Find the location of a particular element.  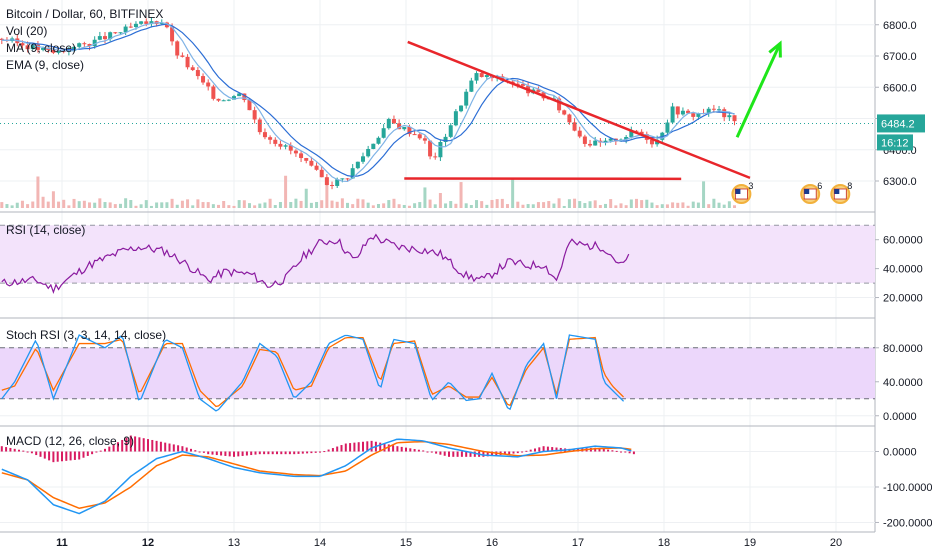

event-count-label: 8 is located at coordinates (849, 186).